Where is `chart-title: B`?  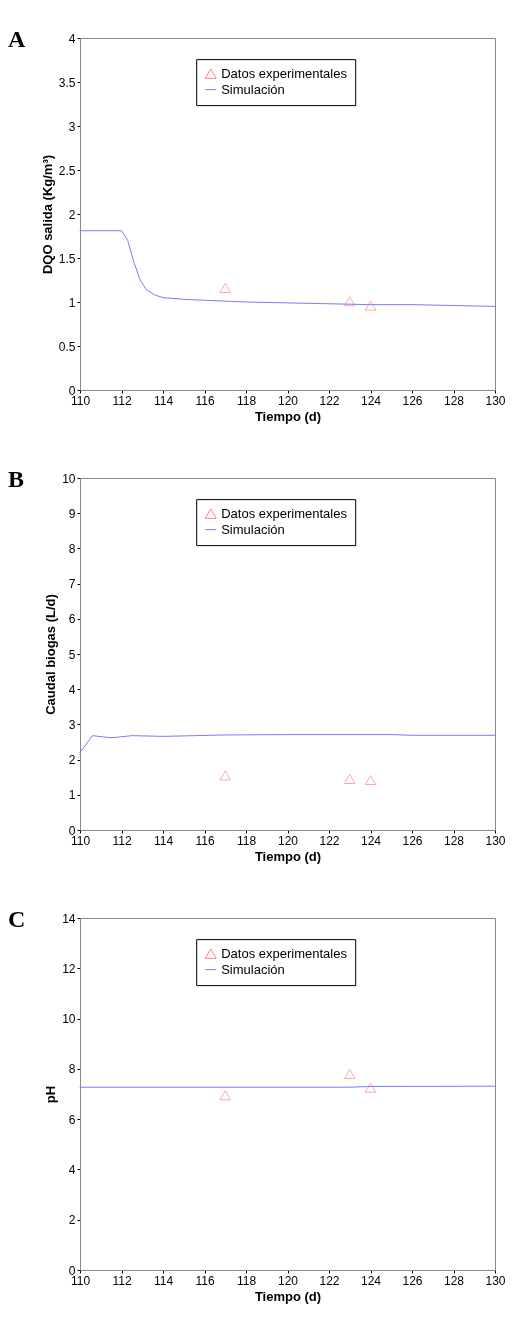
chart-title: B is located at coordinates (16, 479).